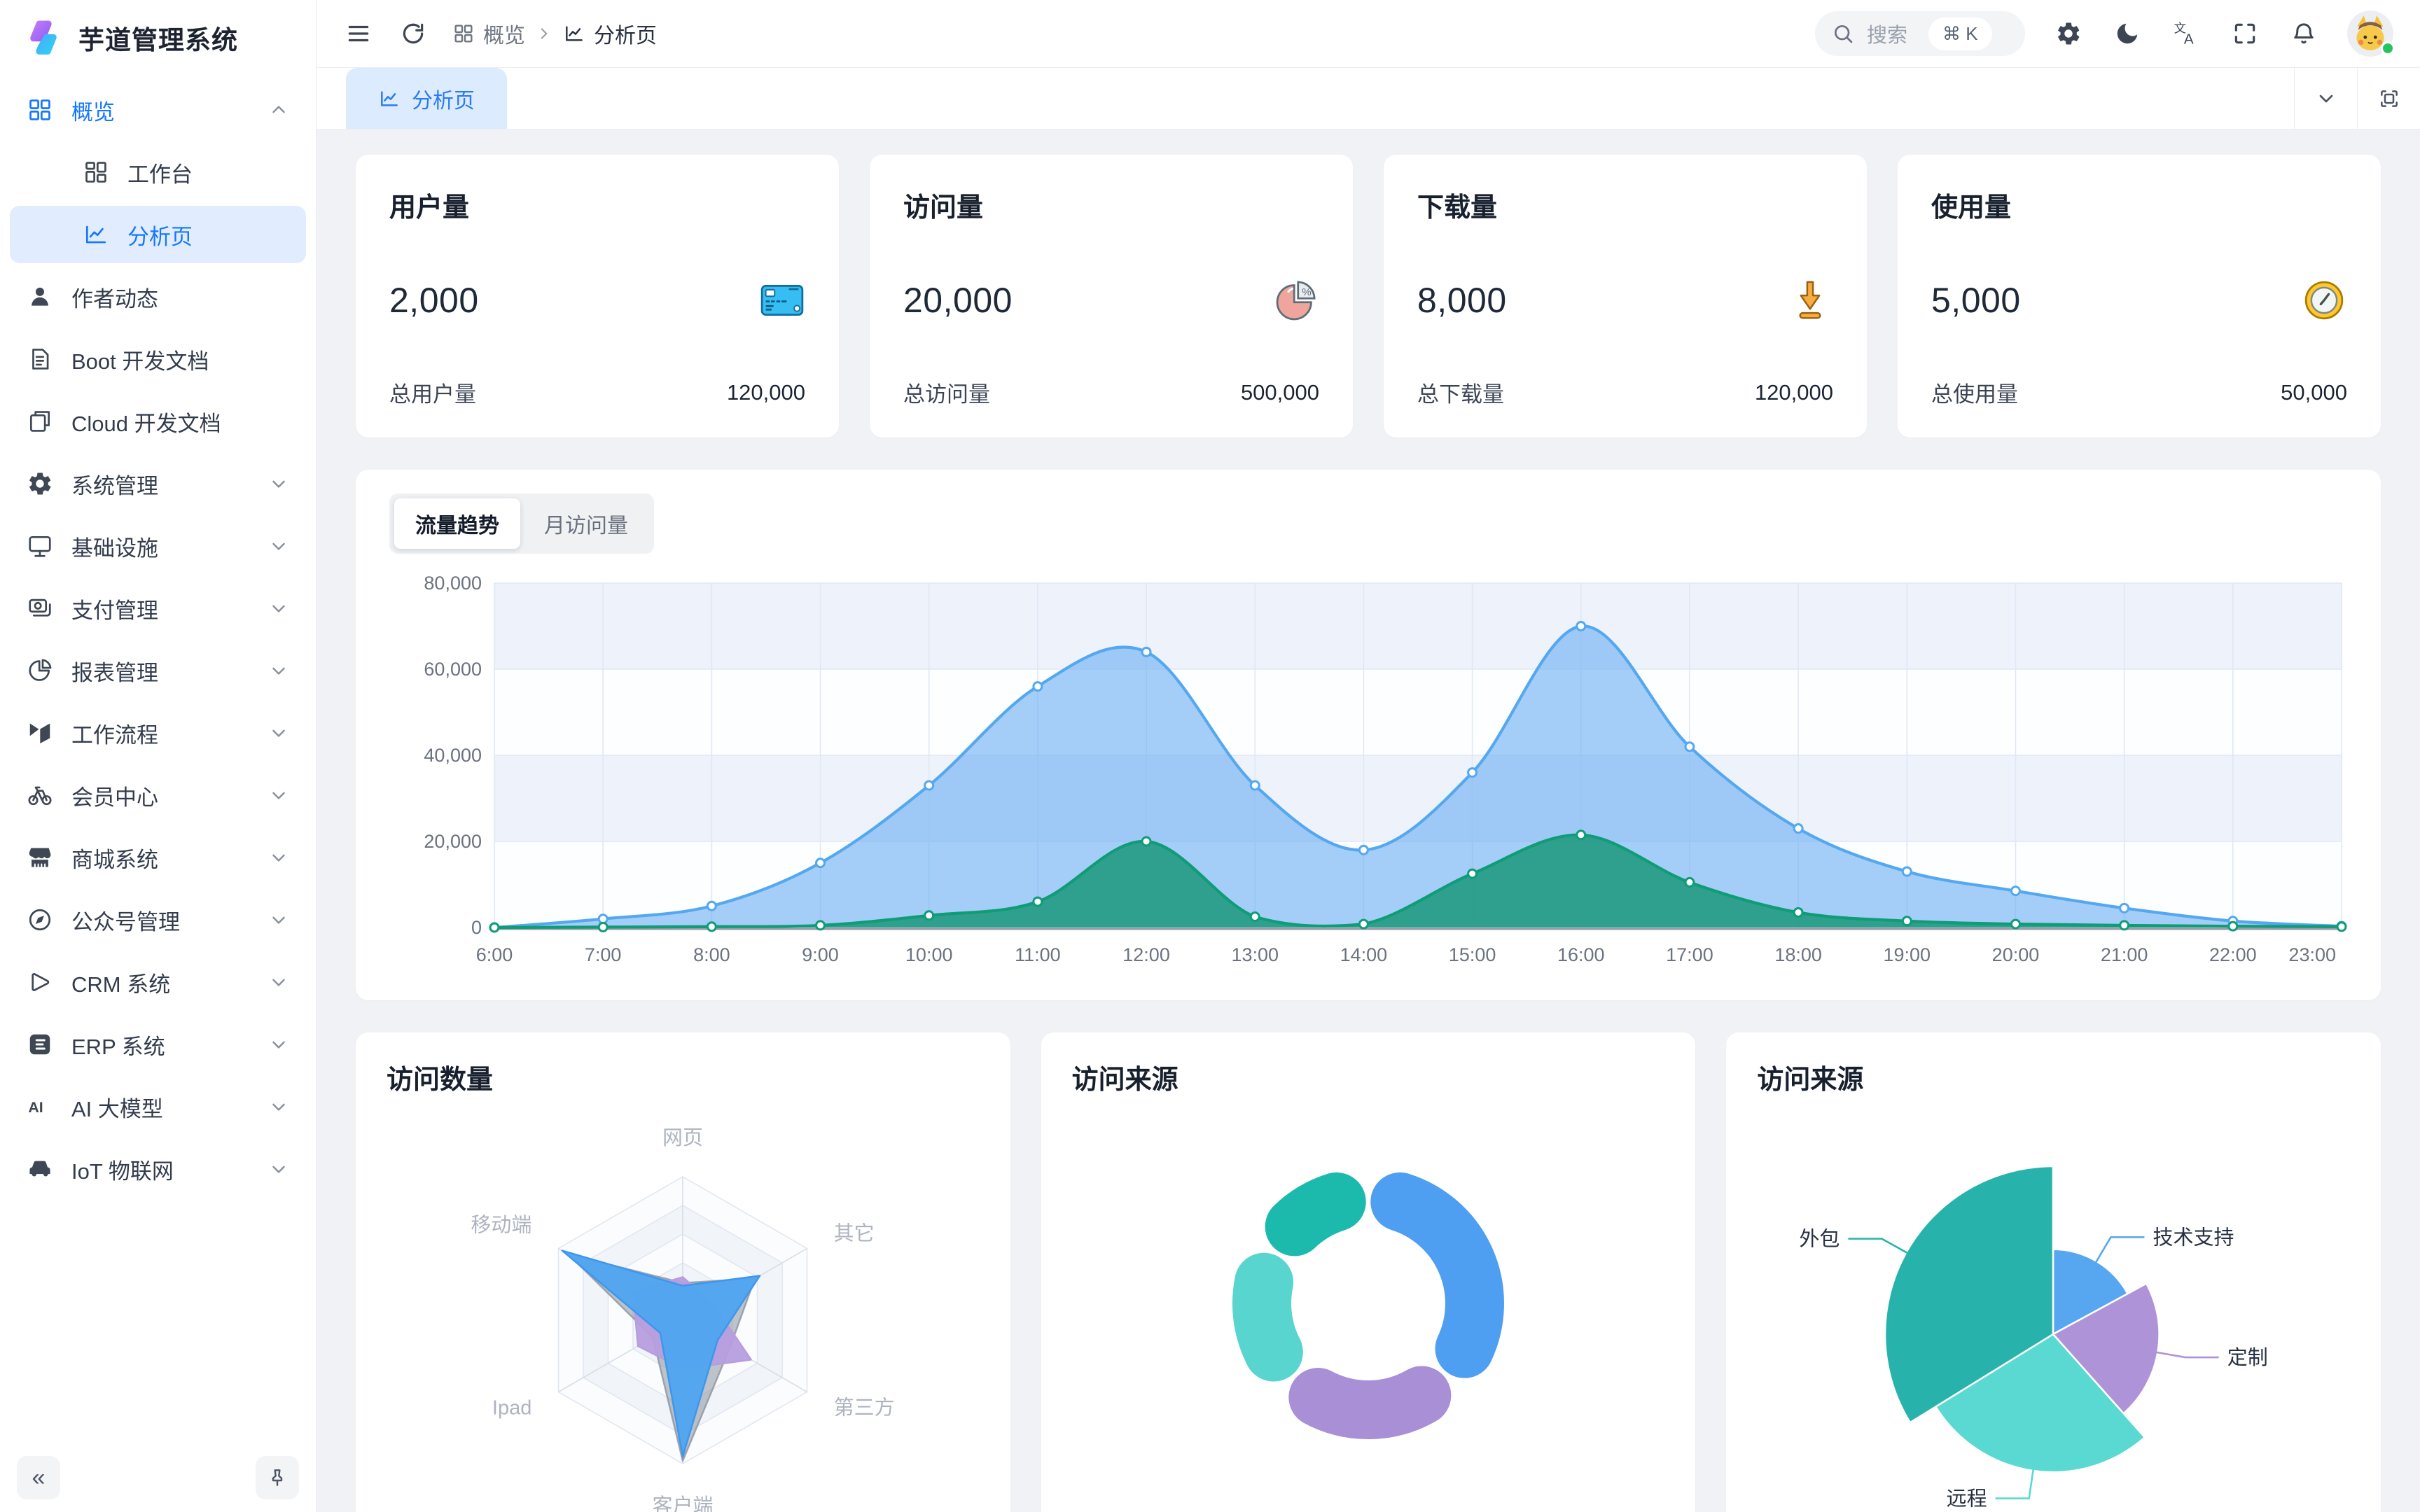  What do you see at coordinates (946, 394) in the screenshot?
I see `stat-footer-label: 总访问量` at bounding box center [946, 394].